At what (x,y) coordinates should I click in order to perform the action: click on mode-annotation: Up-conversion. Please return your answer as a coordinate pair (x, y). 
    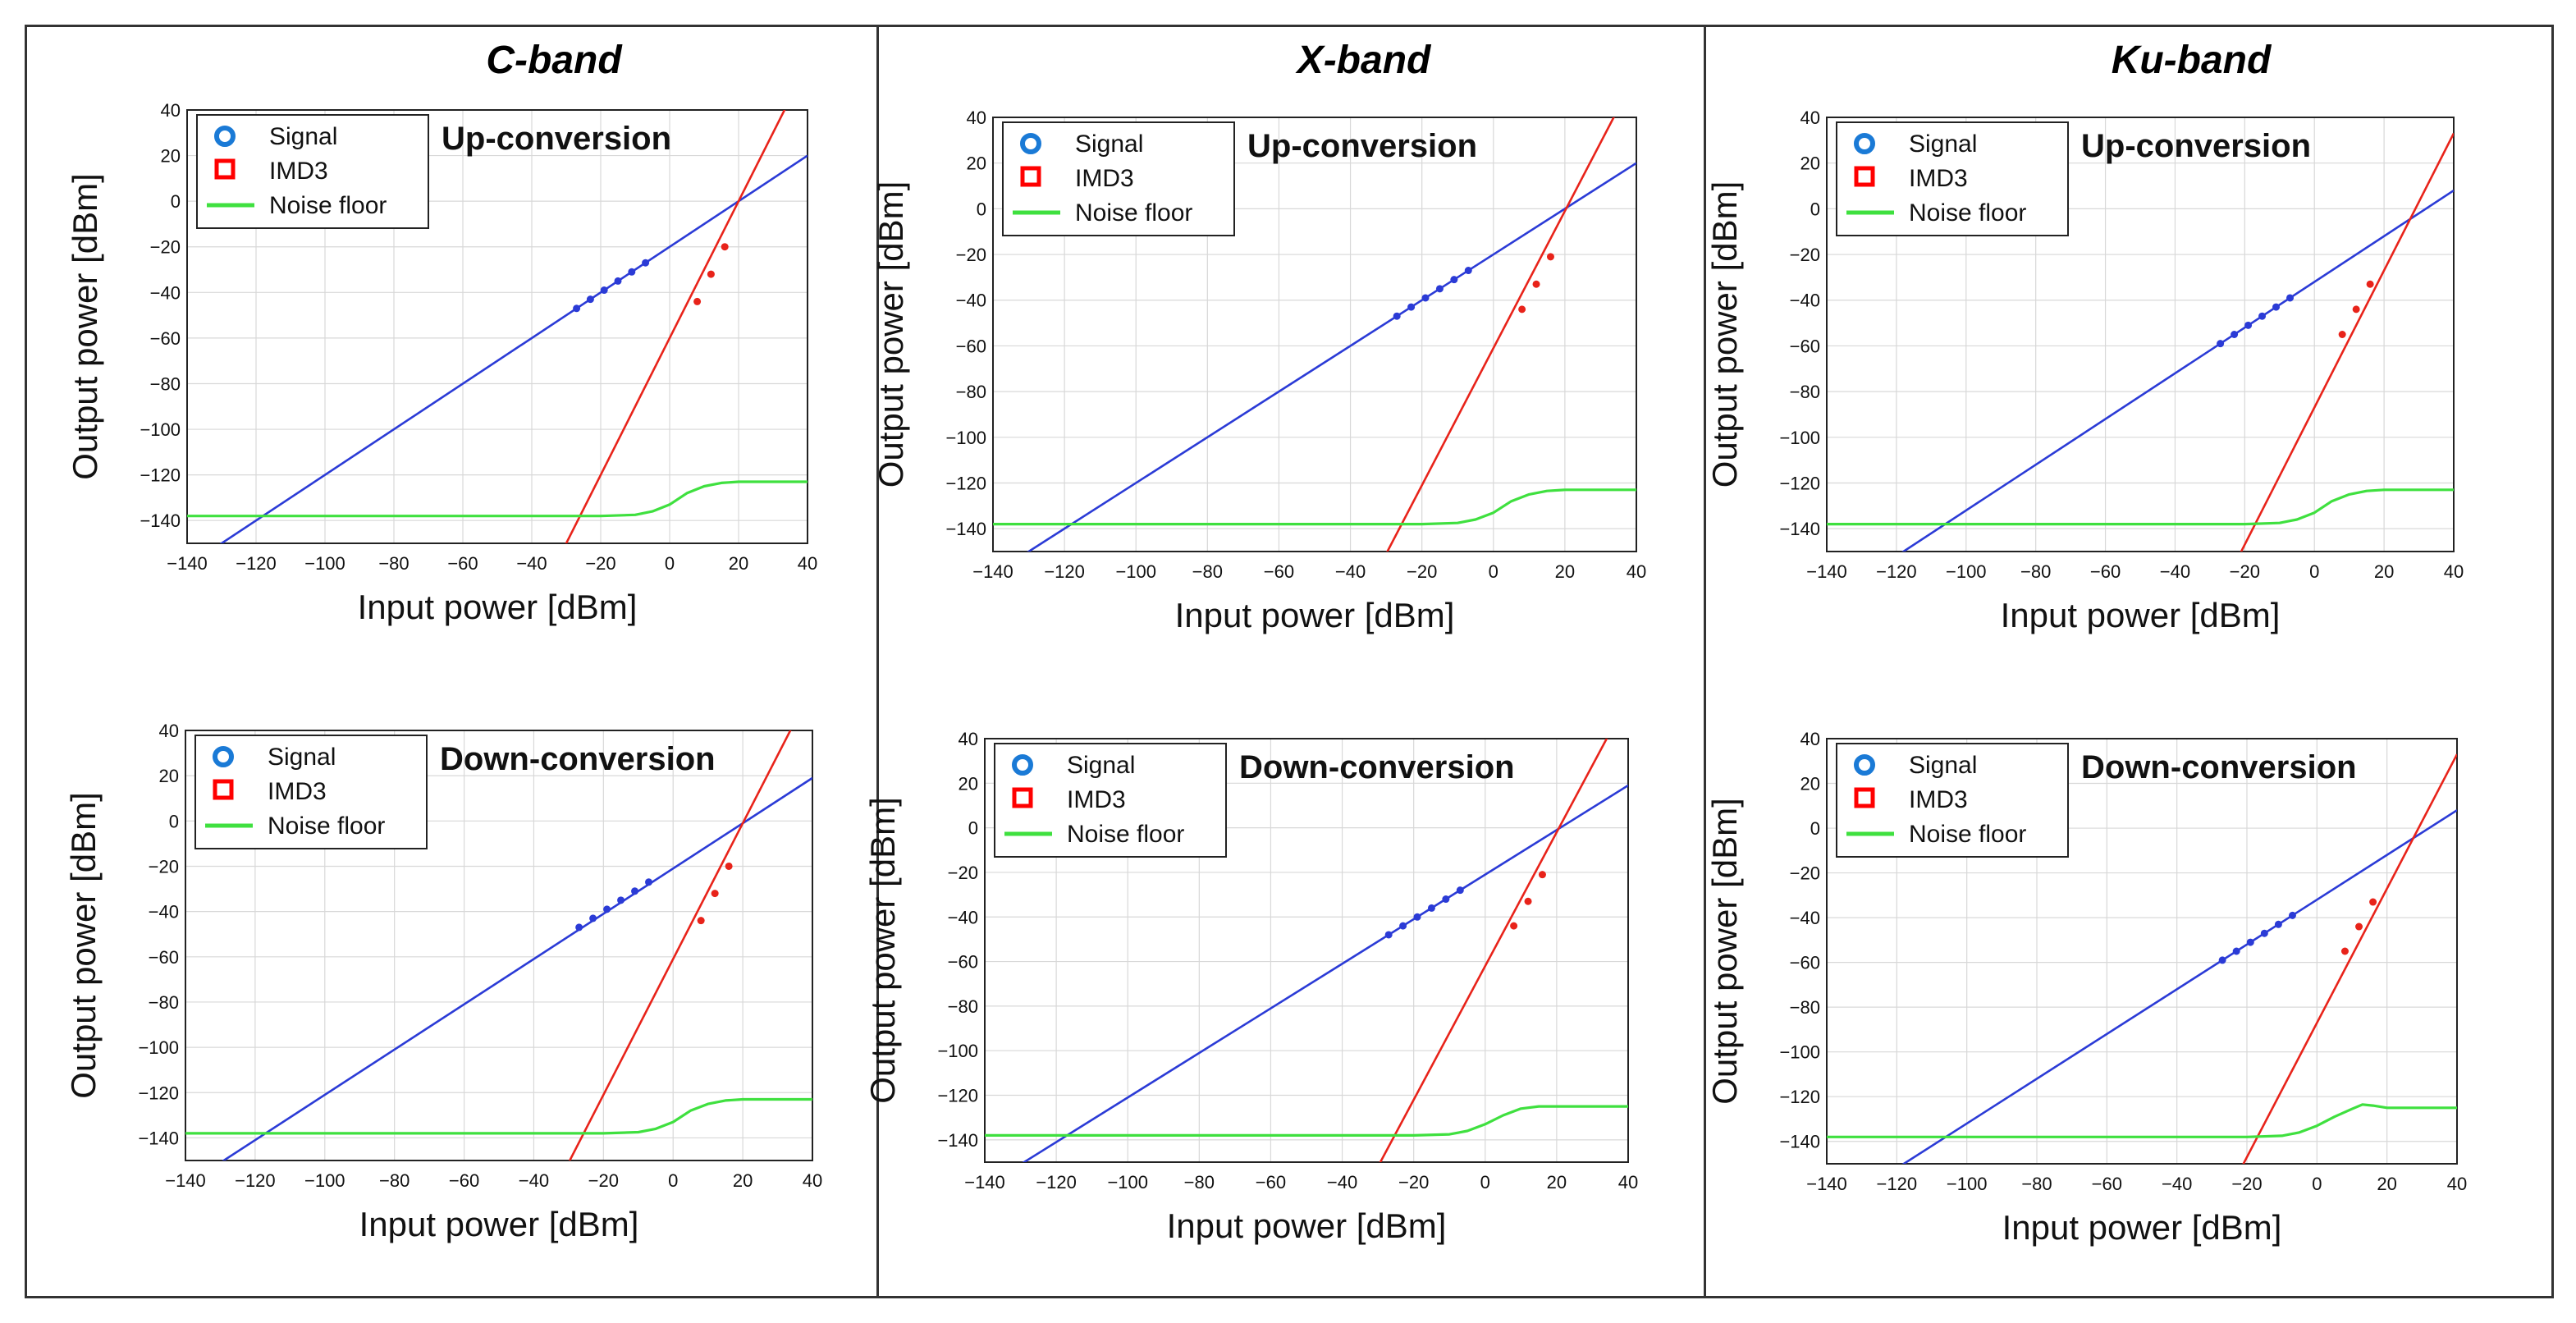
    Looking at the image, I should click on (2196, 146).